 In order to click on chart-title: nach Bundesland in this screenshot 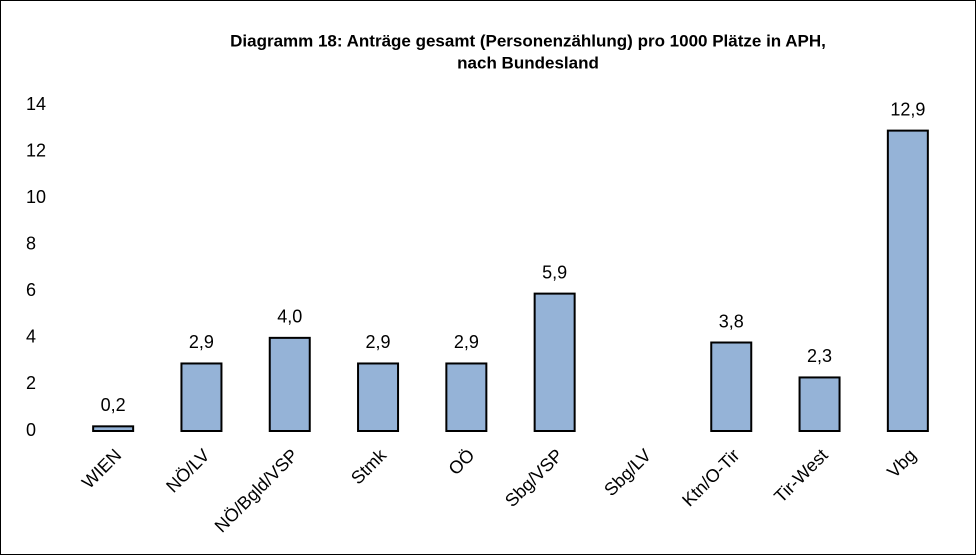, I will do `click(528, 62)`.